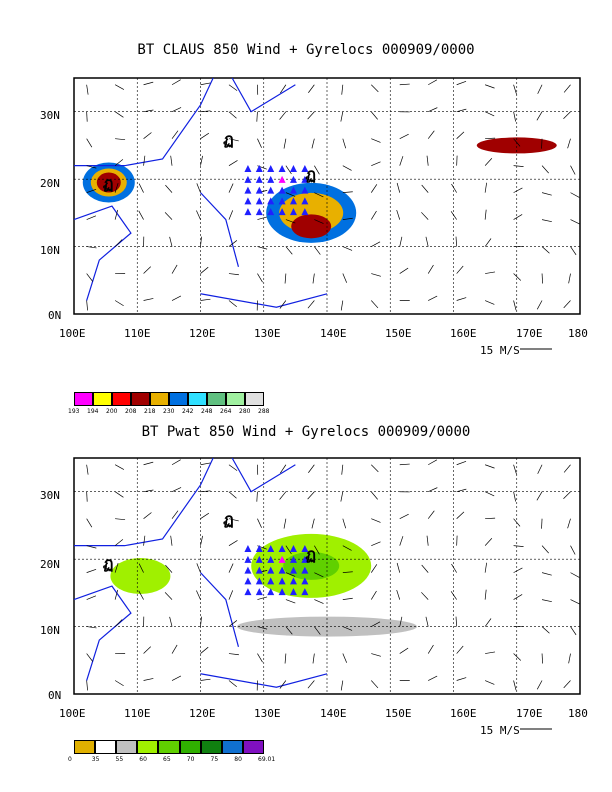 The width and height of the screenshot is (612, 792). What do you see at coordinates (500, 730) in the screenshot?
I see `panel2-scale-label: 15 M/S` at bounding box center [500, 730].